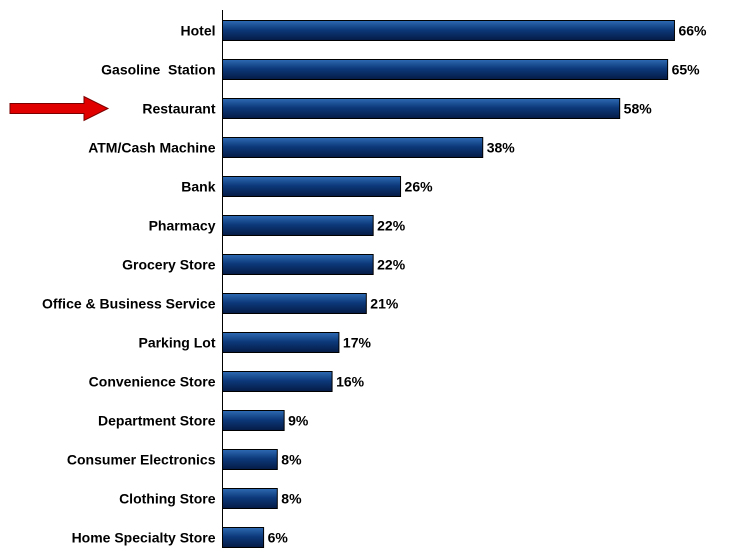  What do you see at coordinates (129, 304) in the screenshot?
I see `category-label: Office & Business Service` at bounding box center [129, 304].